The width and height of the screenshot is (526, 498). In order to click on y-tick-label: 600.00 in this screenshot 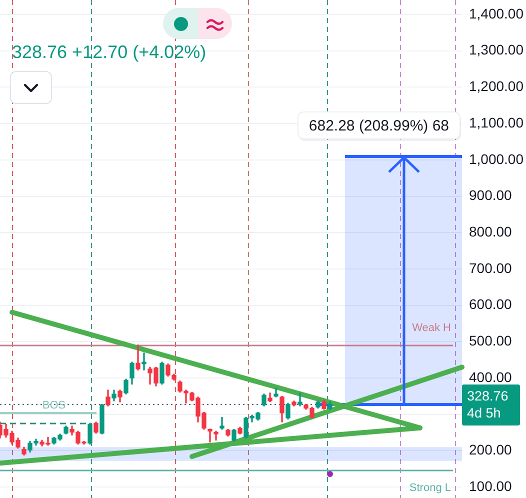, I will do `click(490, 304)`.